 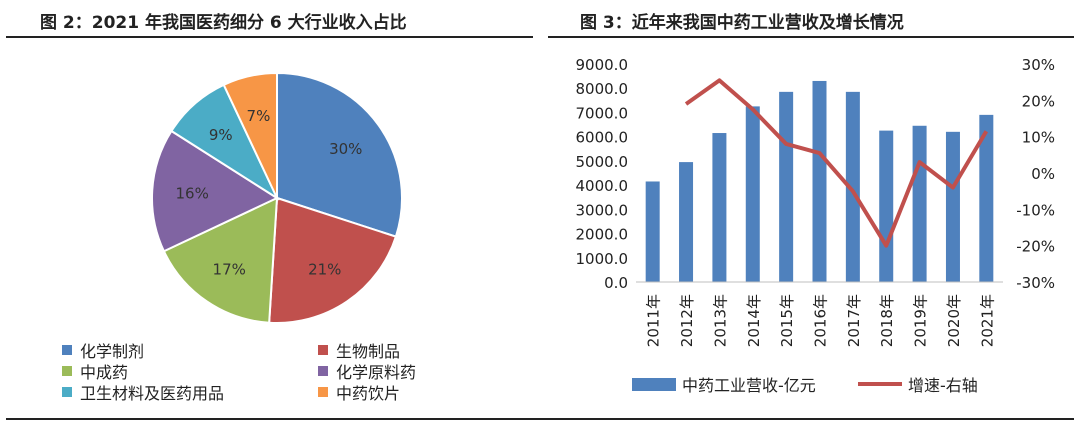 I want to click on combo-legend-label: 中药工业营收-亿元, so click(x=749, y=385).